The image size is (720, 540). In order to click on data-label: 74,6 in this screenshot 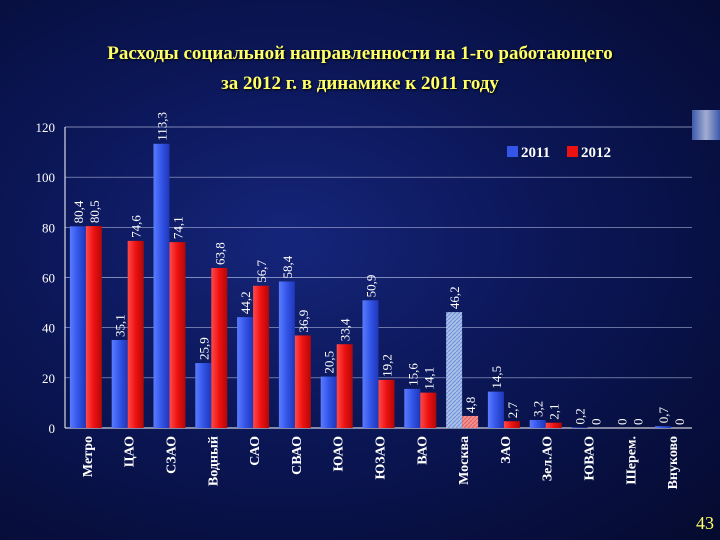, I will do `click(136, 226)`.